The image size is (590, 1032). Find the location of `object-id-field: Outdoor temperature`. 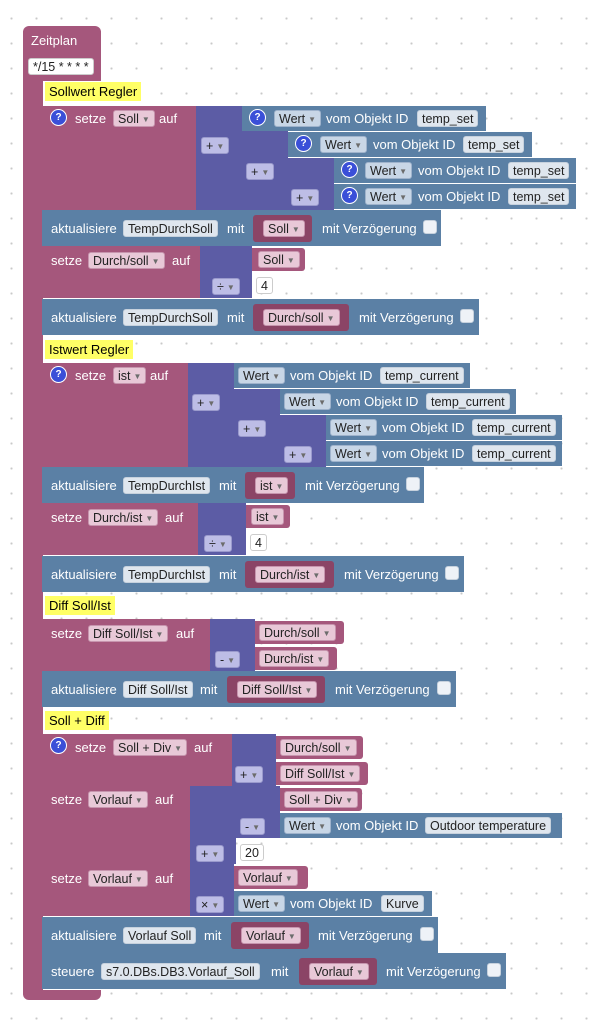

object-id-field: Outdoor temperature is located at coordinates (488, 825).